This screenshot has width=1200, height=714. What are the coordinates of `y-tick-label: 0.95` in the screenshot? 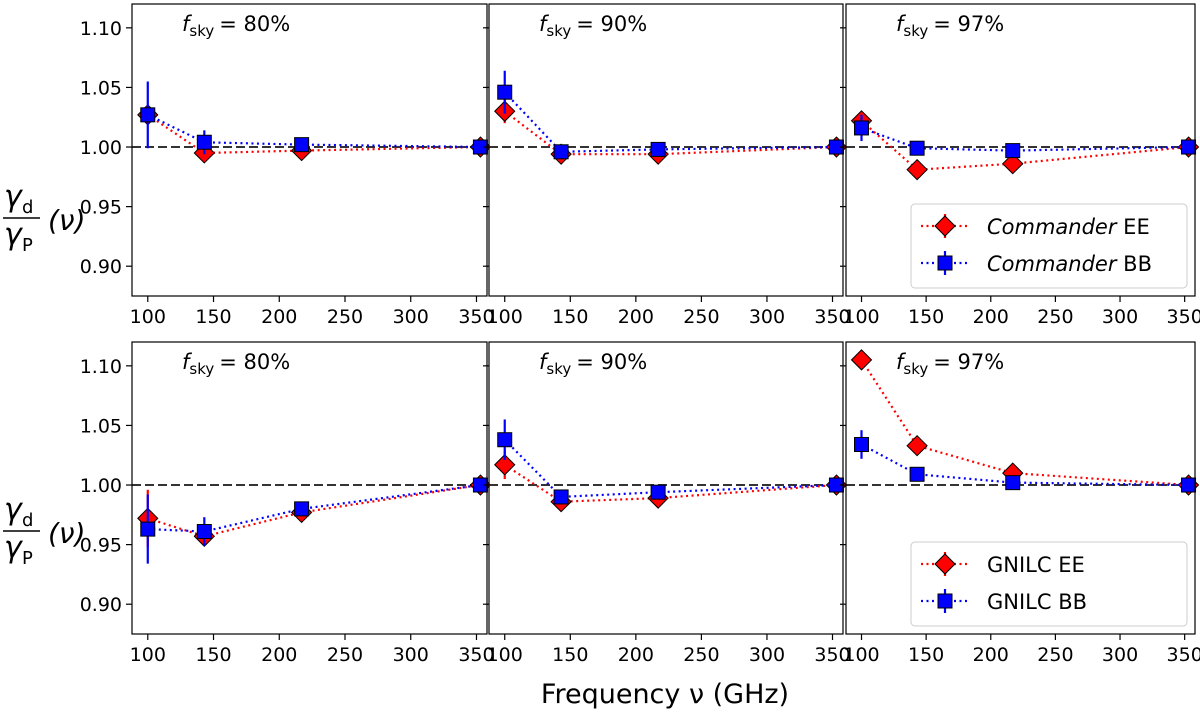 It's located at (101, 546).